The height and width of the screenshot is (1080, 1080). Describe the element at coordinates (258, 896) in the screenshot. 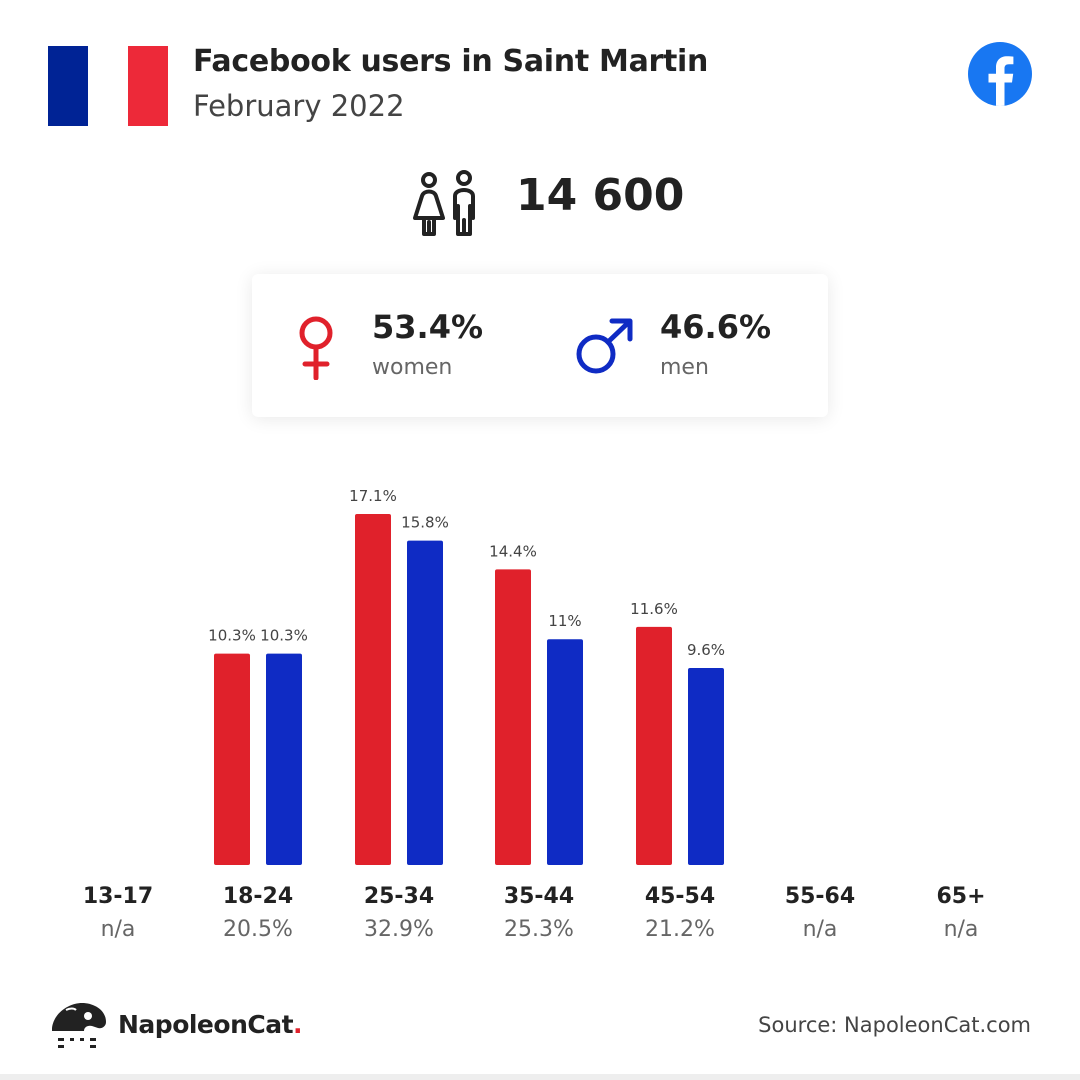

I see `age-group-label: 18-24` at that location.